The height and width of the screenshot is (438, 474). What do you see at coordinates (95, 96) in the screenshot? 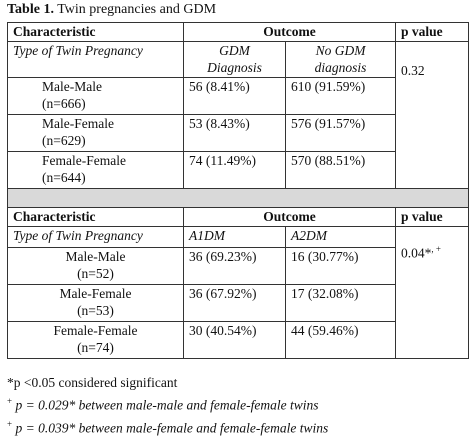
I see `group-cell: Male-Male (n=666)` at bounding box center [95, 96].